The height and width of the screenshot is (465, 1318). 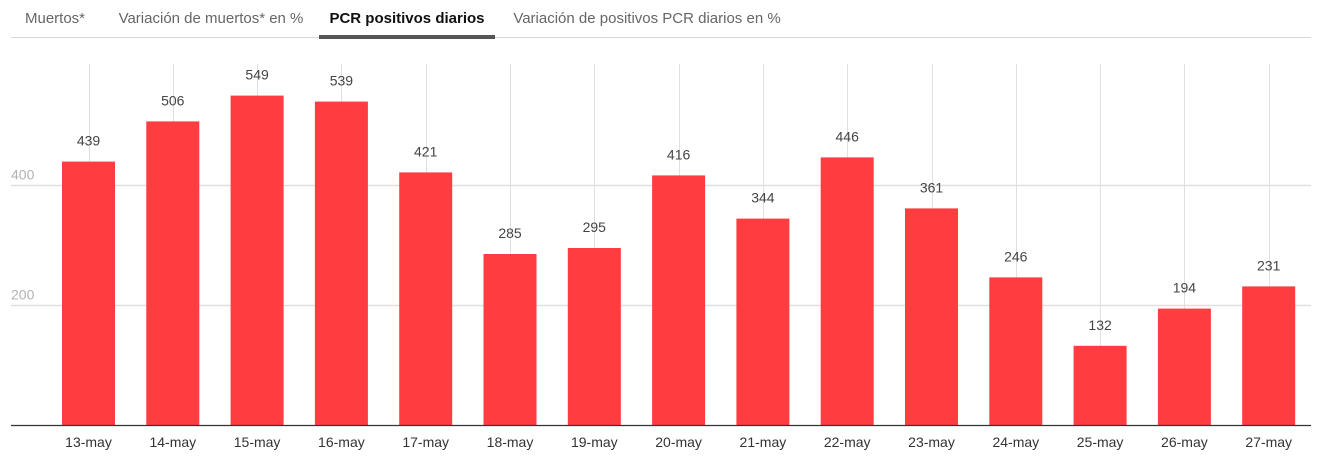 I want to click on data-label: 344, so click(x=763, y=198).